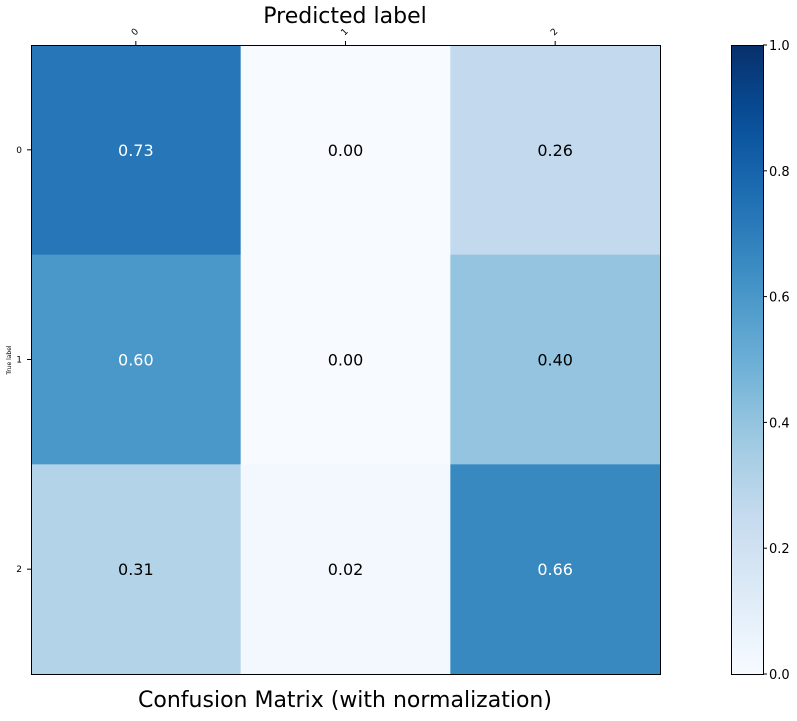 This screenshot has width=797, height=721. Describe the element at coordinates (19, 361) in the screenshot. I see `y-tick-label: 1` at that location.